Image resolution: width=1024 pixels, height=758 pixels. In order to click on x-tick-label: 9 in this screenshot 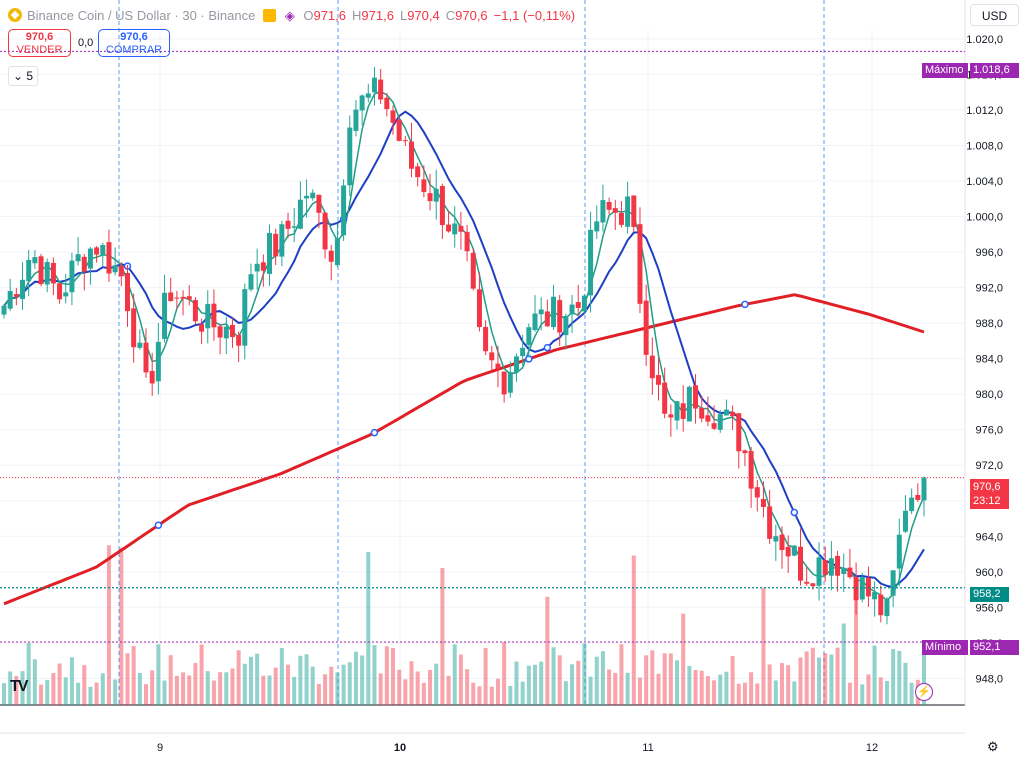, I will do `click(160, 748)`.